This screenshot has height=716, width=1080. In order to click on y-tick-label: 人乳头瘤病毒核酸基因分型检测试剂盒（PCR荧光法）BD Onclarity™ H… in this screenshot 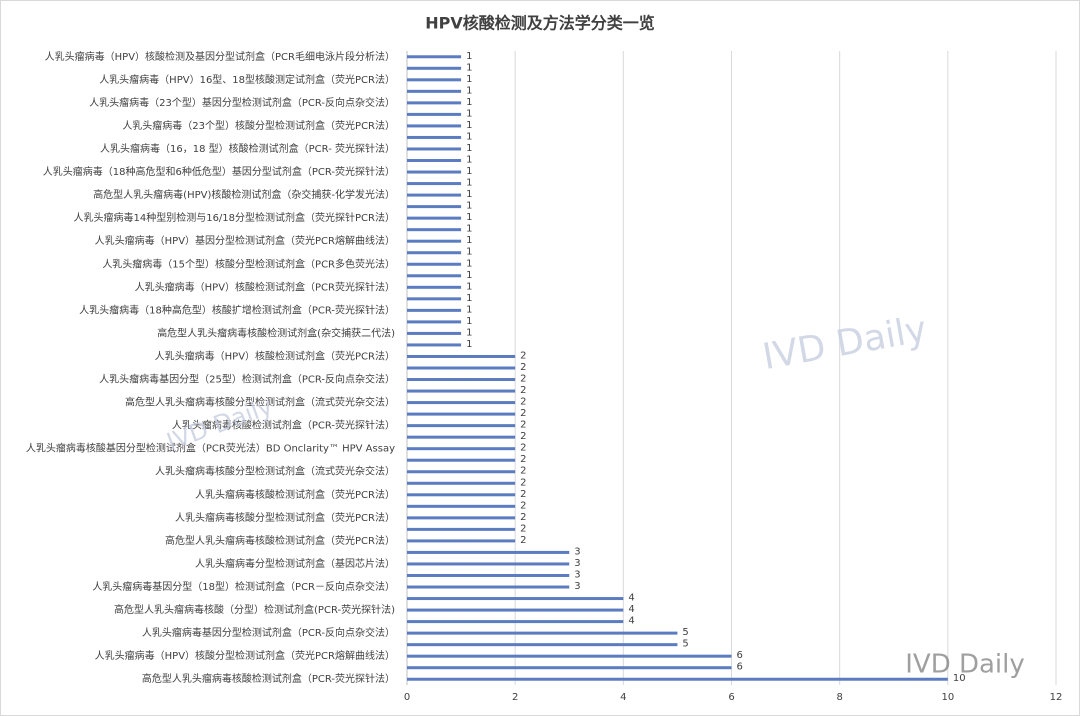, I will do `click(210, 448)`.